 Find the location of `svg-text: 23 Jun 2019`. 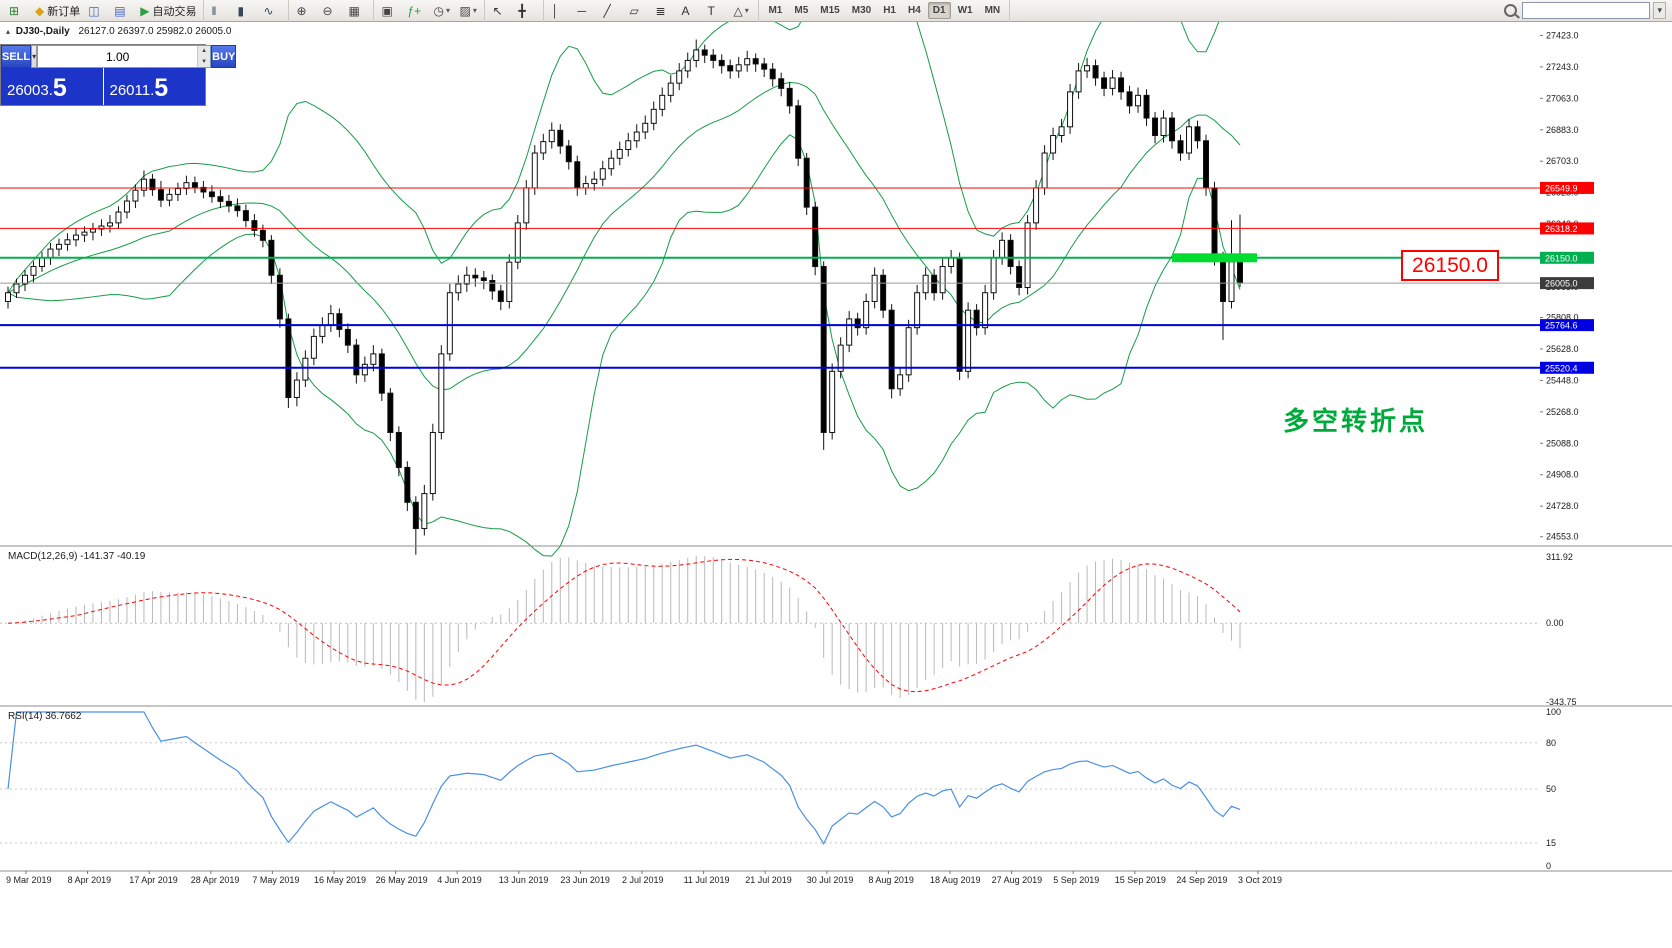

svg-text: 23 Jun 2019 is located at coordinates (585, 880).